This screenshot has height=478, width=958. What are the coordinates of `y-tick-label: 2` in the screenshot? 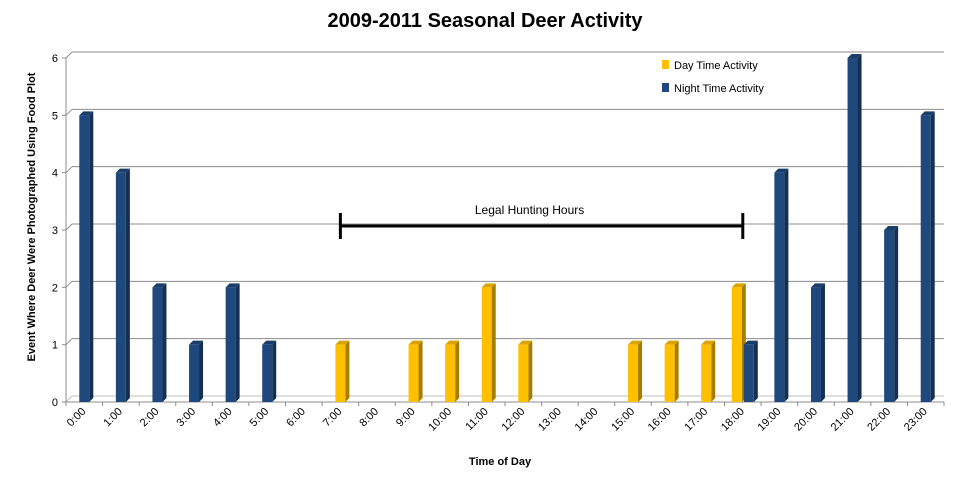 It's located at (55, 288).